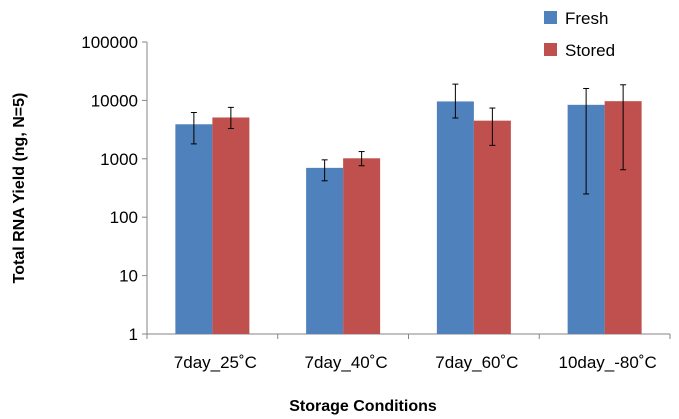 This screenshot has width=679, height=419. Describe the element at coordinates (550, 49) in the screenshot. I see `legend-swatch-stored` at that location.